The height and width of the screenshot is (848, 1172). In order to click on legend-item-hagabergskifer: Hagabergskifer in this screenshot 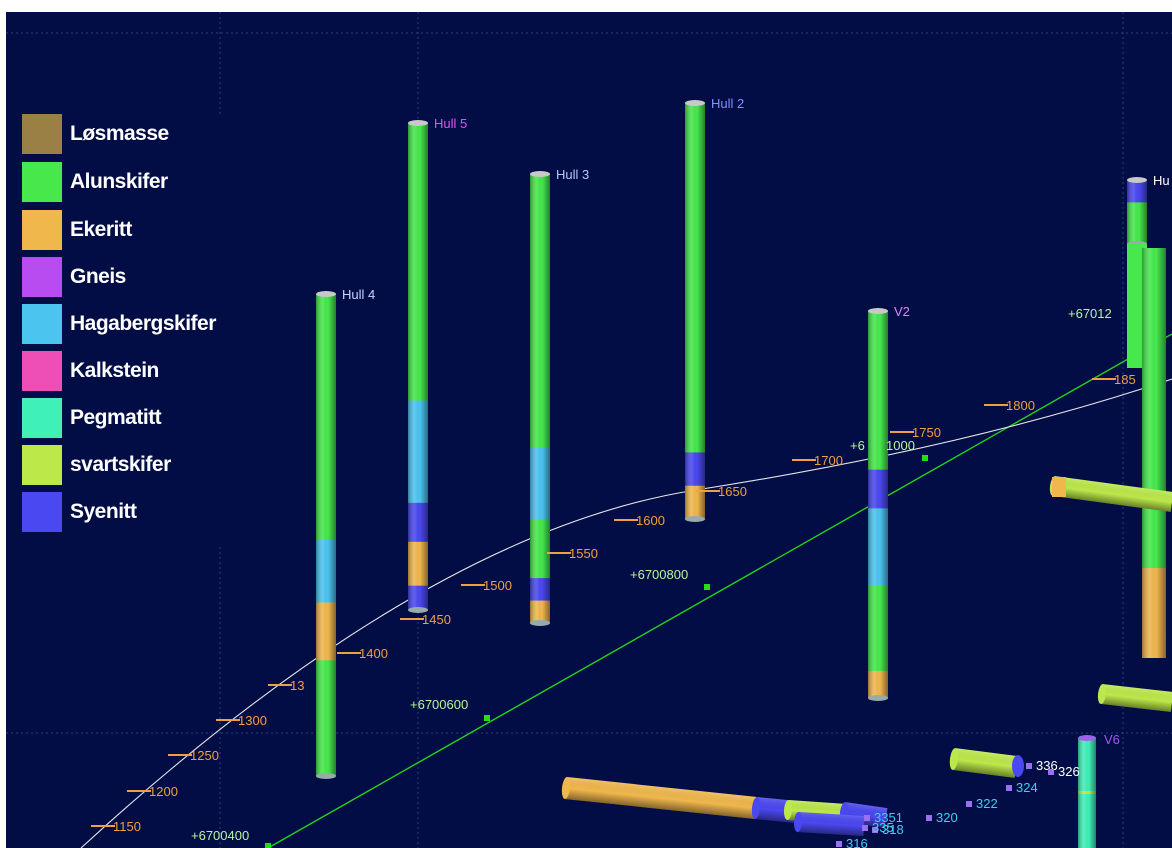, I will do `click(119, 324)`.